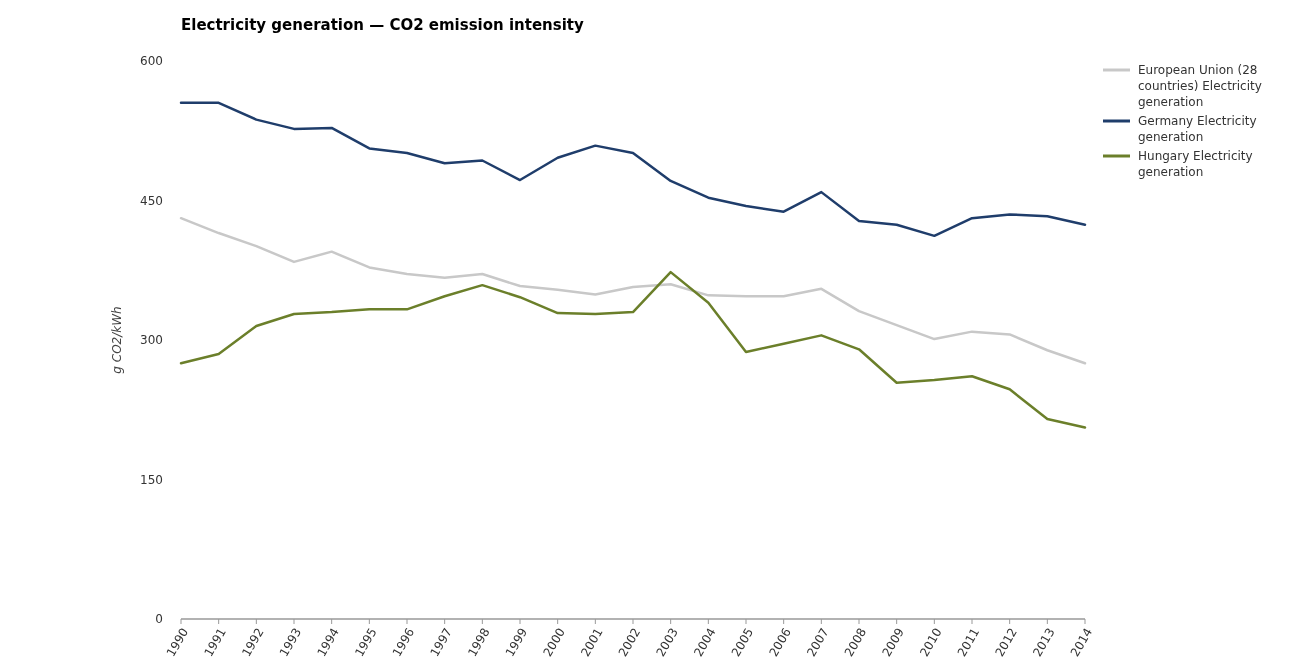 This screenshot has width=1295, height=671. Describe the element at coordinates (1197, 129) in the screenshot. I see `legend-label: Germany Electricity generation` at that location.